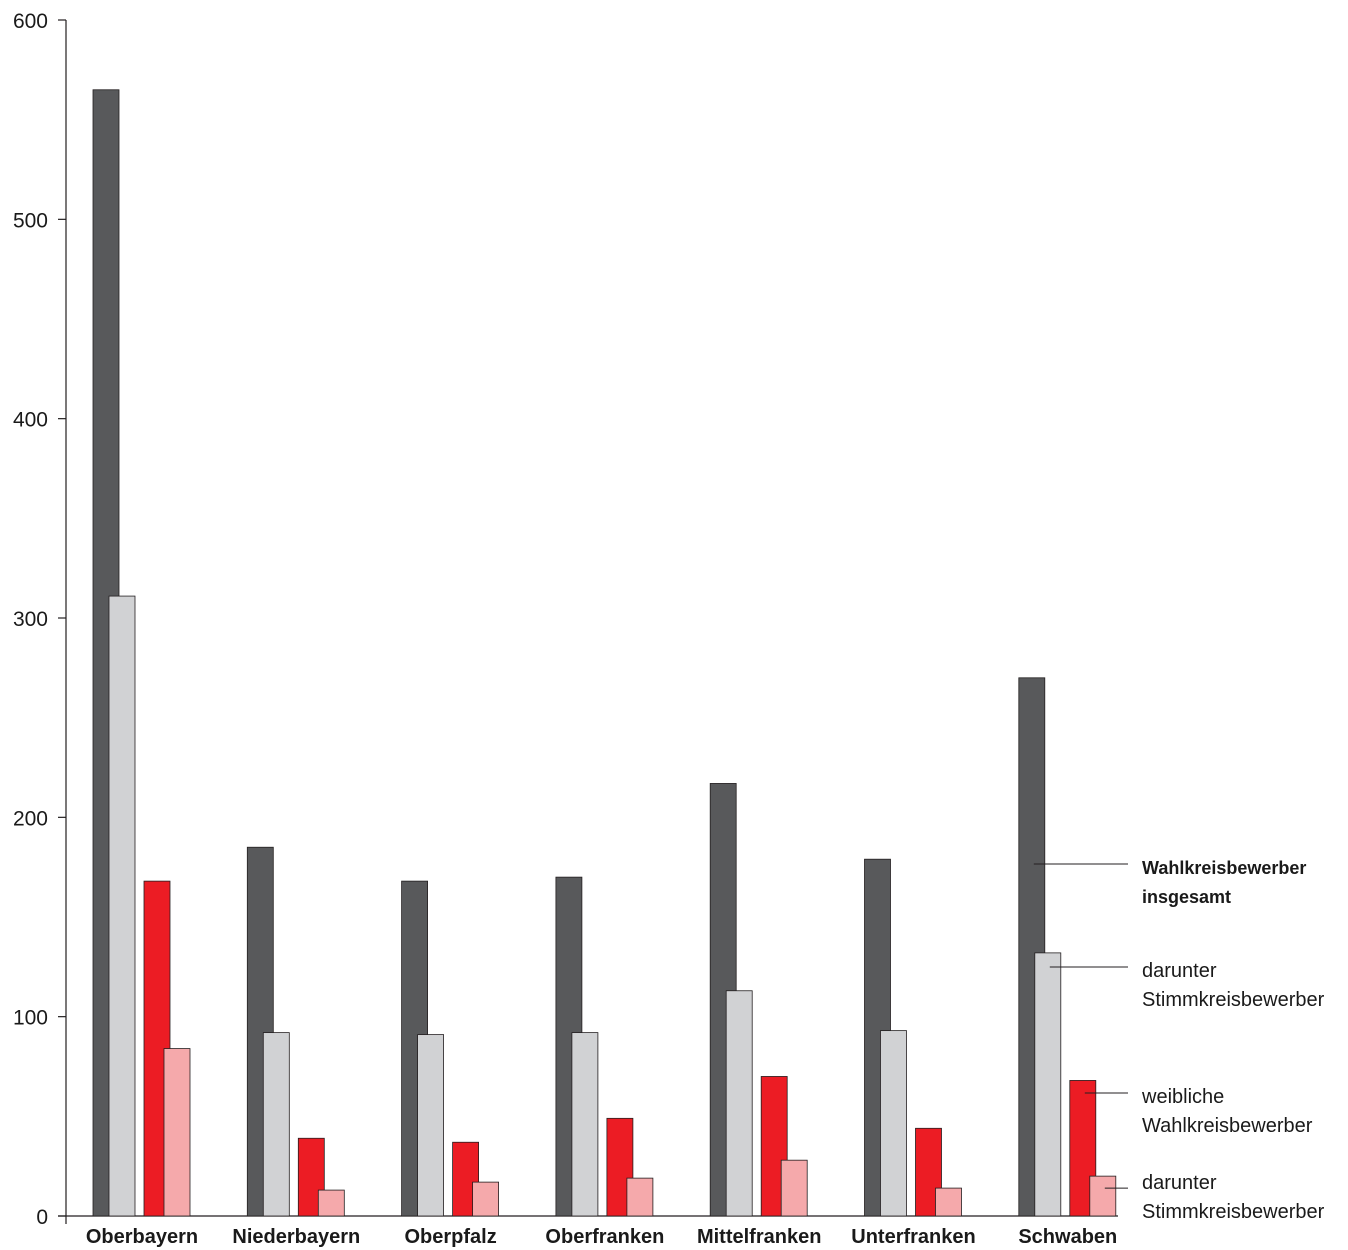 The width and height of the screenshot is (1348, 1250). Describe the element at coordinates (30, 21) in the screenshot. I see `y-tick-label: 600` at that location.